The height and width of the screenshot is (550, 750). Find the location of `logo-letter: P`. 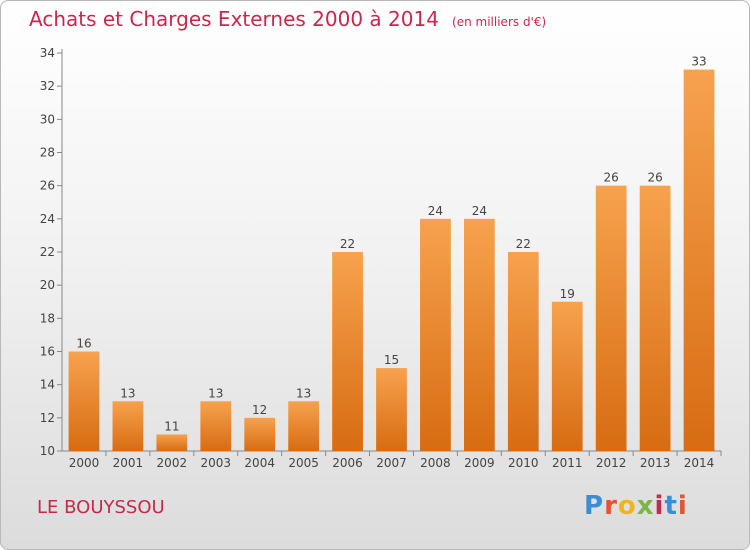

logo-letter: P is located at coordinates (594, 506).